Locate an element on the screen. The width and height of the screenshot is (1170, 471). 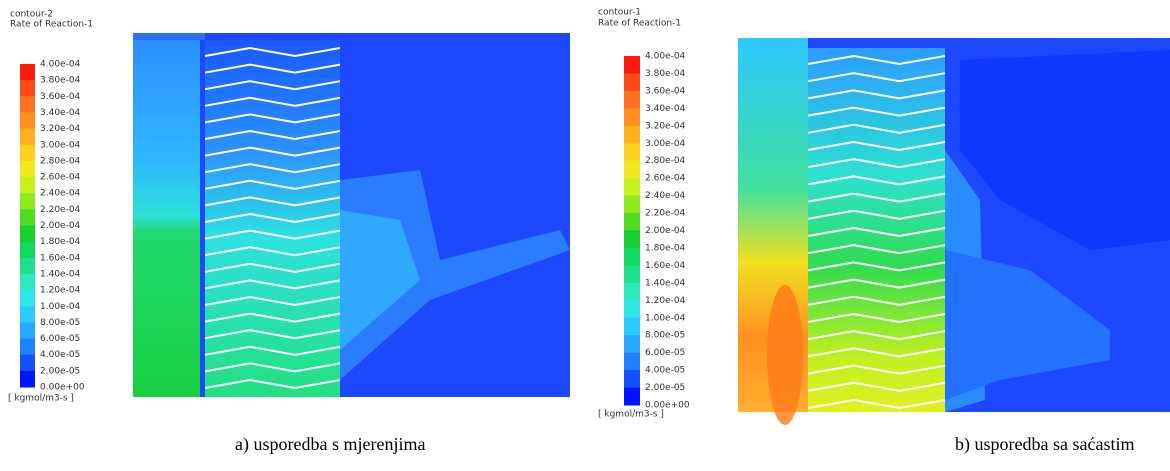
legend-label: 3.80e-04 is located at coordinates (60, 81).